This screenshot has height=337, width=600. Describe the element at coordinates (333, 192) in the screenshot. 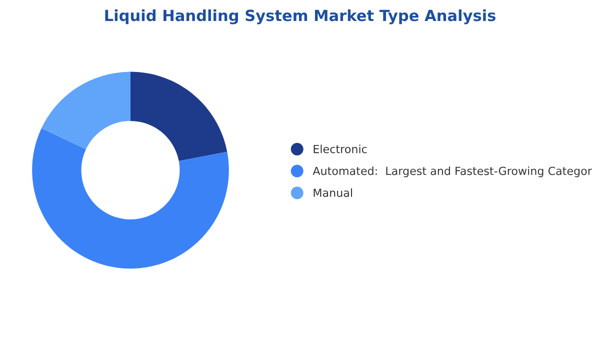

I see `legend-label: Manual` at that location.